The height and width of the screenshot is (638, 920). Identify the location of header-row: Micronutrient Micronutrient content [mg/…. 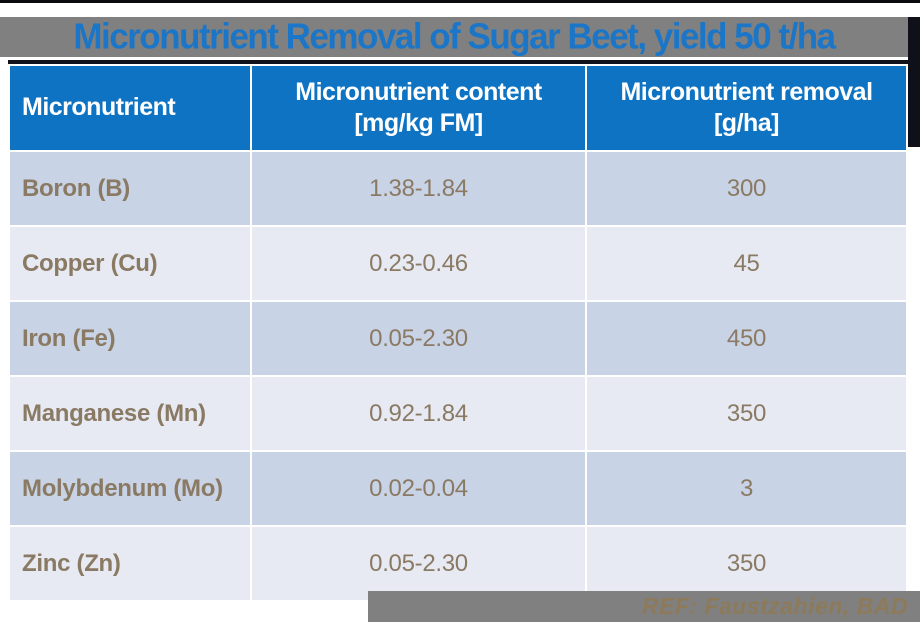
(458, 108).